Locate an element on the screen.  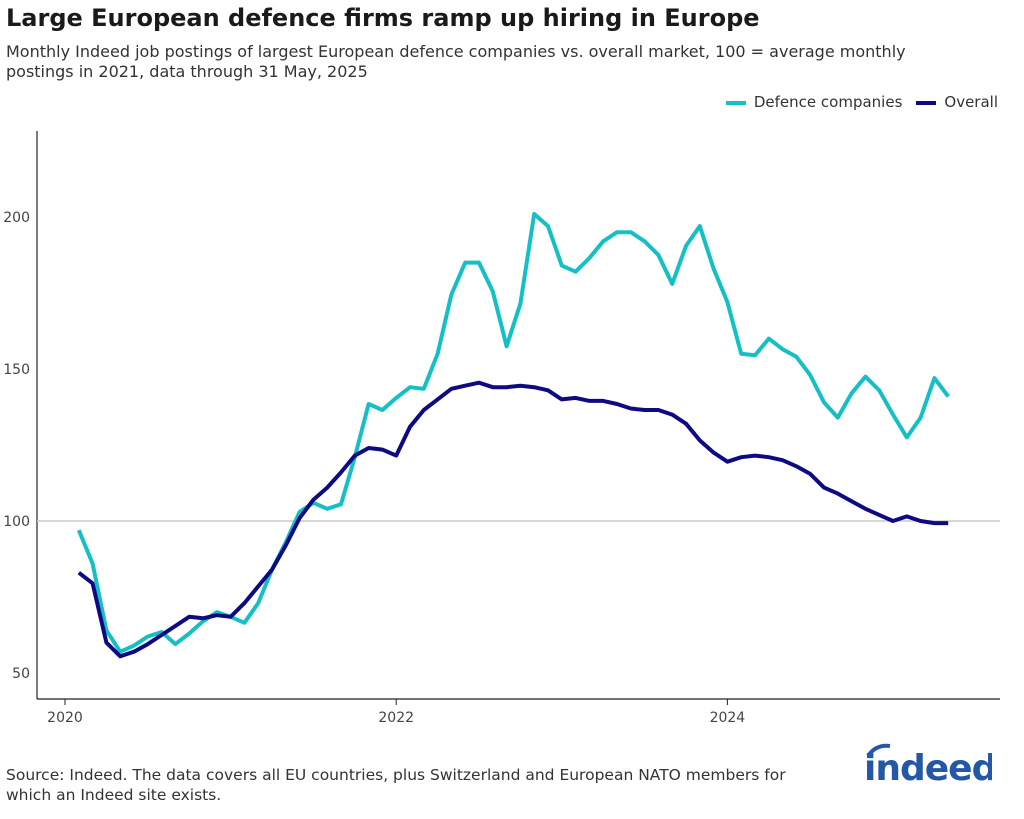
legend: Defence companies Overall is located at coordinates (861, 102).